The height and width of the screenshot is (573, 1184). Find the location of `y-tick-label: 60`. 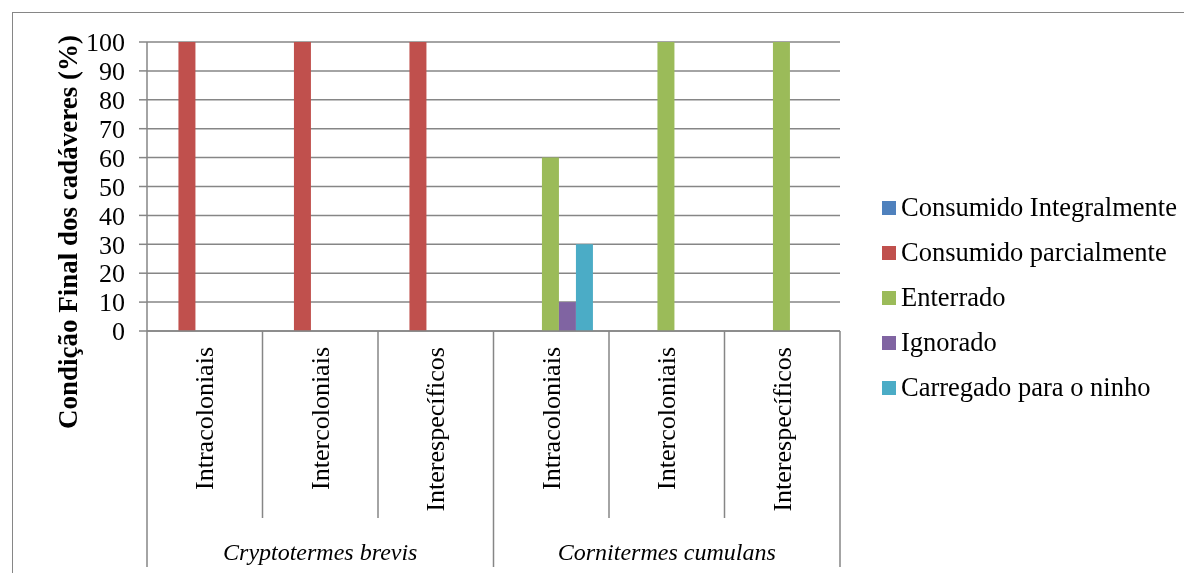

y-tick-label: 60 is located at coordinates (112, 158).